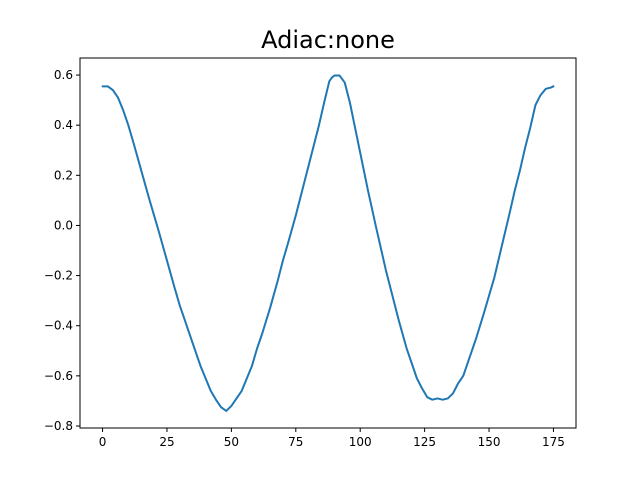 This screenshot has height=480, width=640. I want to click on y-tick-label: 0.4, so click(63, 125).